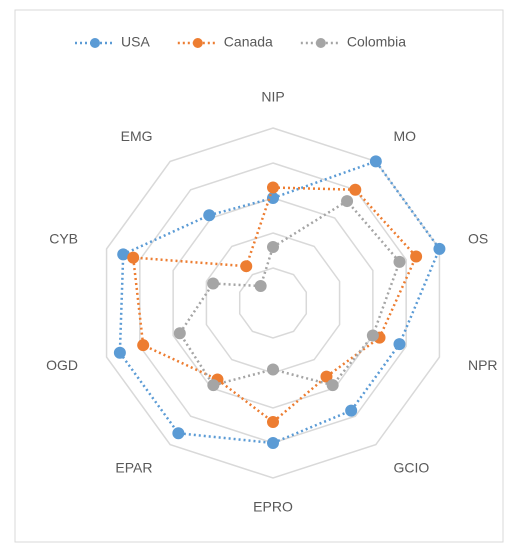 The image size is (525, 554). What do you see at coordinates (478, 238) in the screenshot?
I see `axis-label: OS` at bounding box center [478, 238].